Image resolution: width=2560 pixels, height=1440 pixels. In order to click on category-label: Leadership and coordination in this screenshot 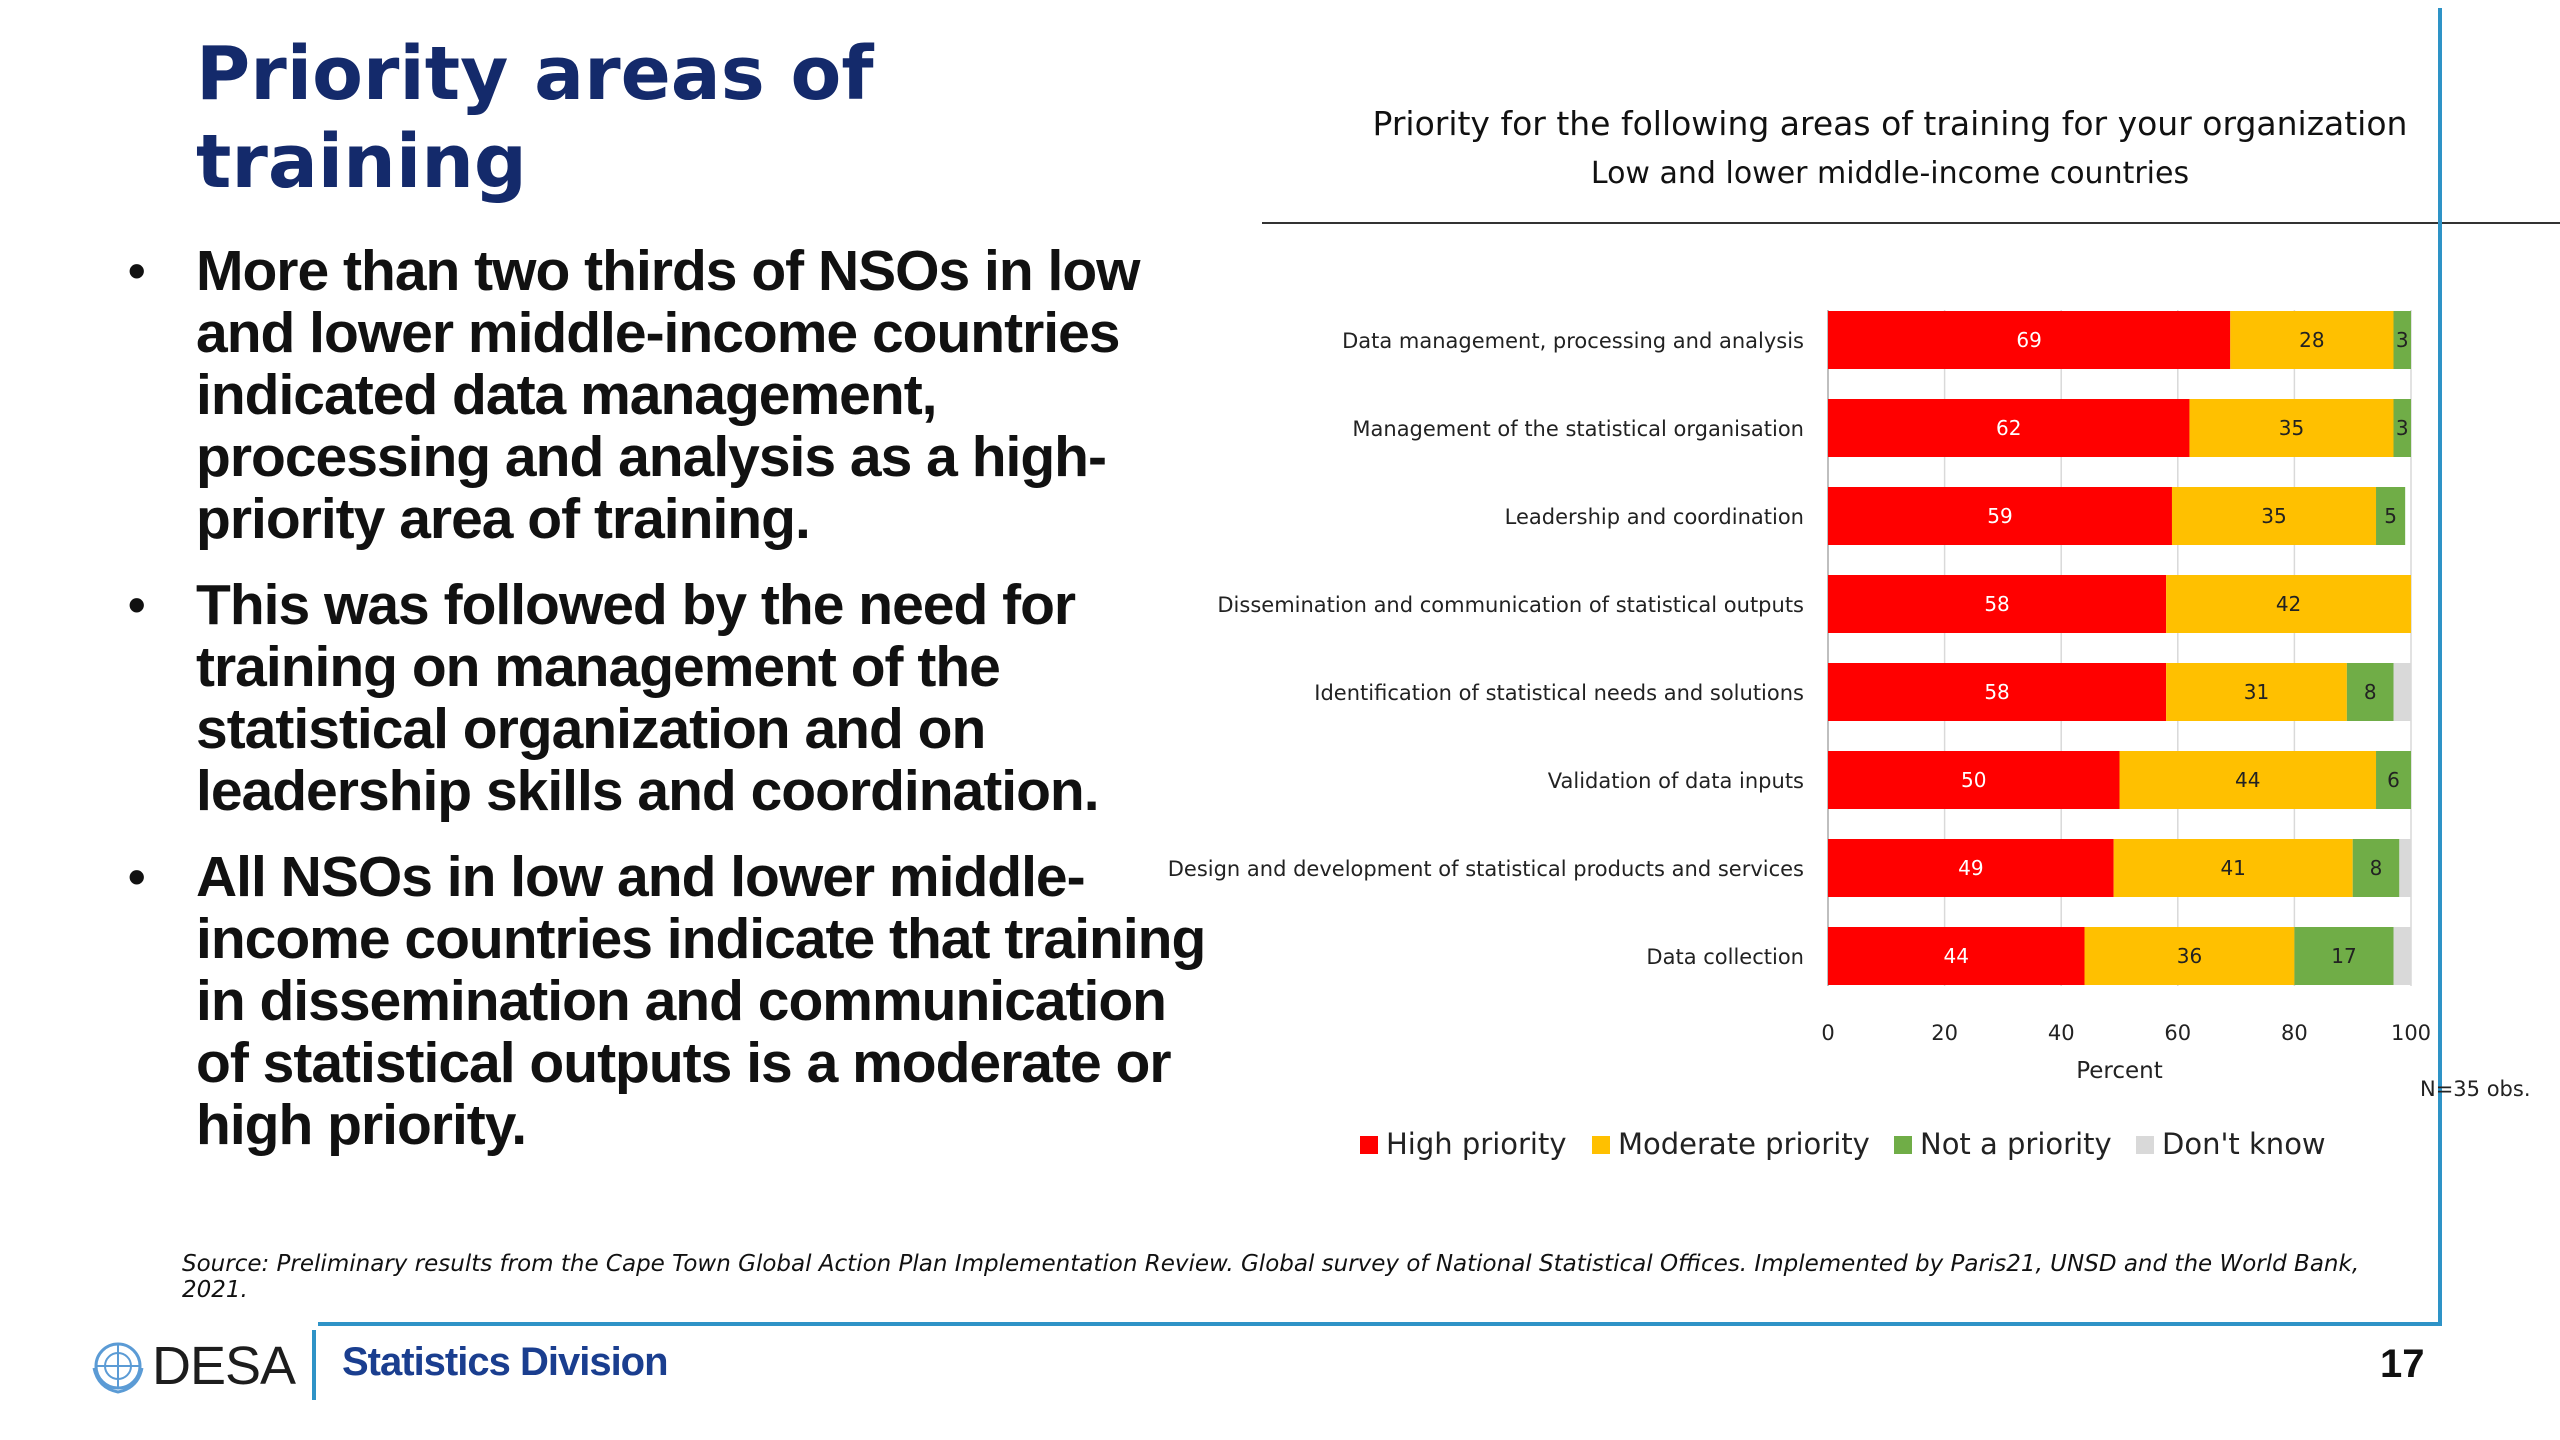, I will do `click(1654, 517)`.